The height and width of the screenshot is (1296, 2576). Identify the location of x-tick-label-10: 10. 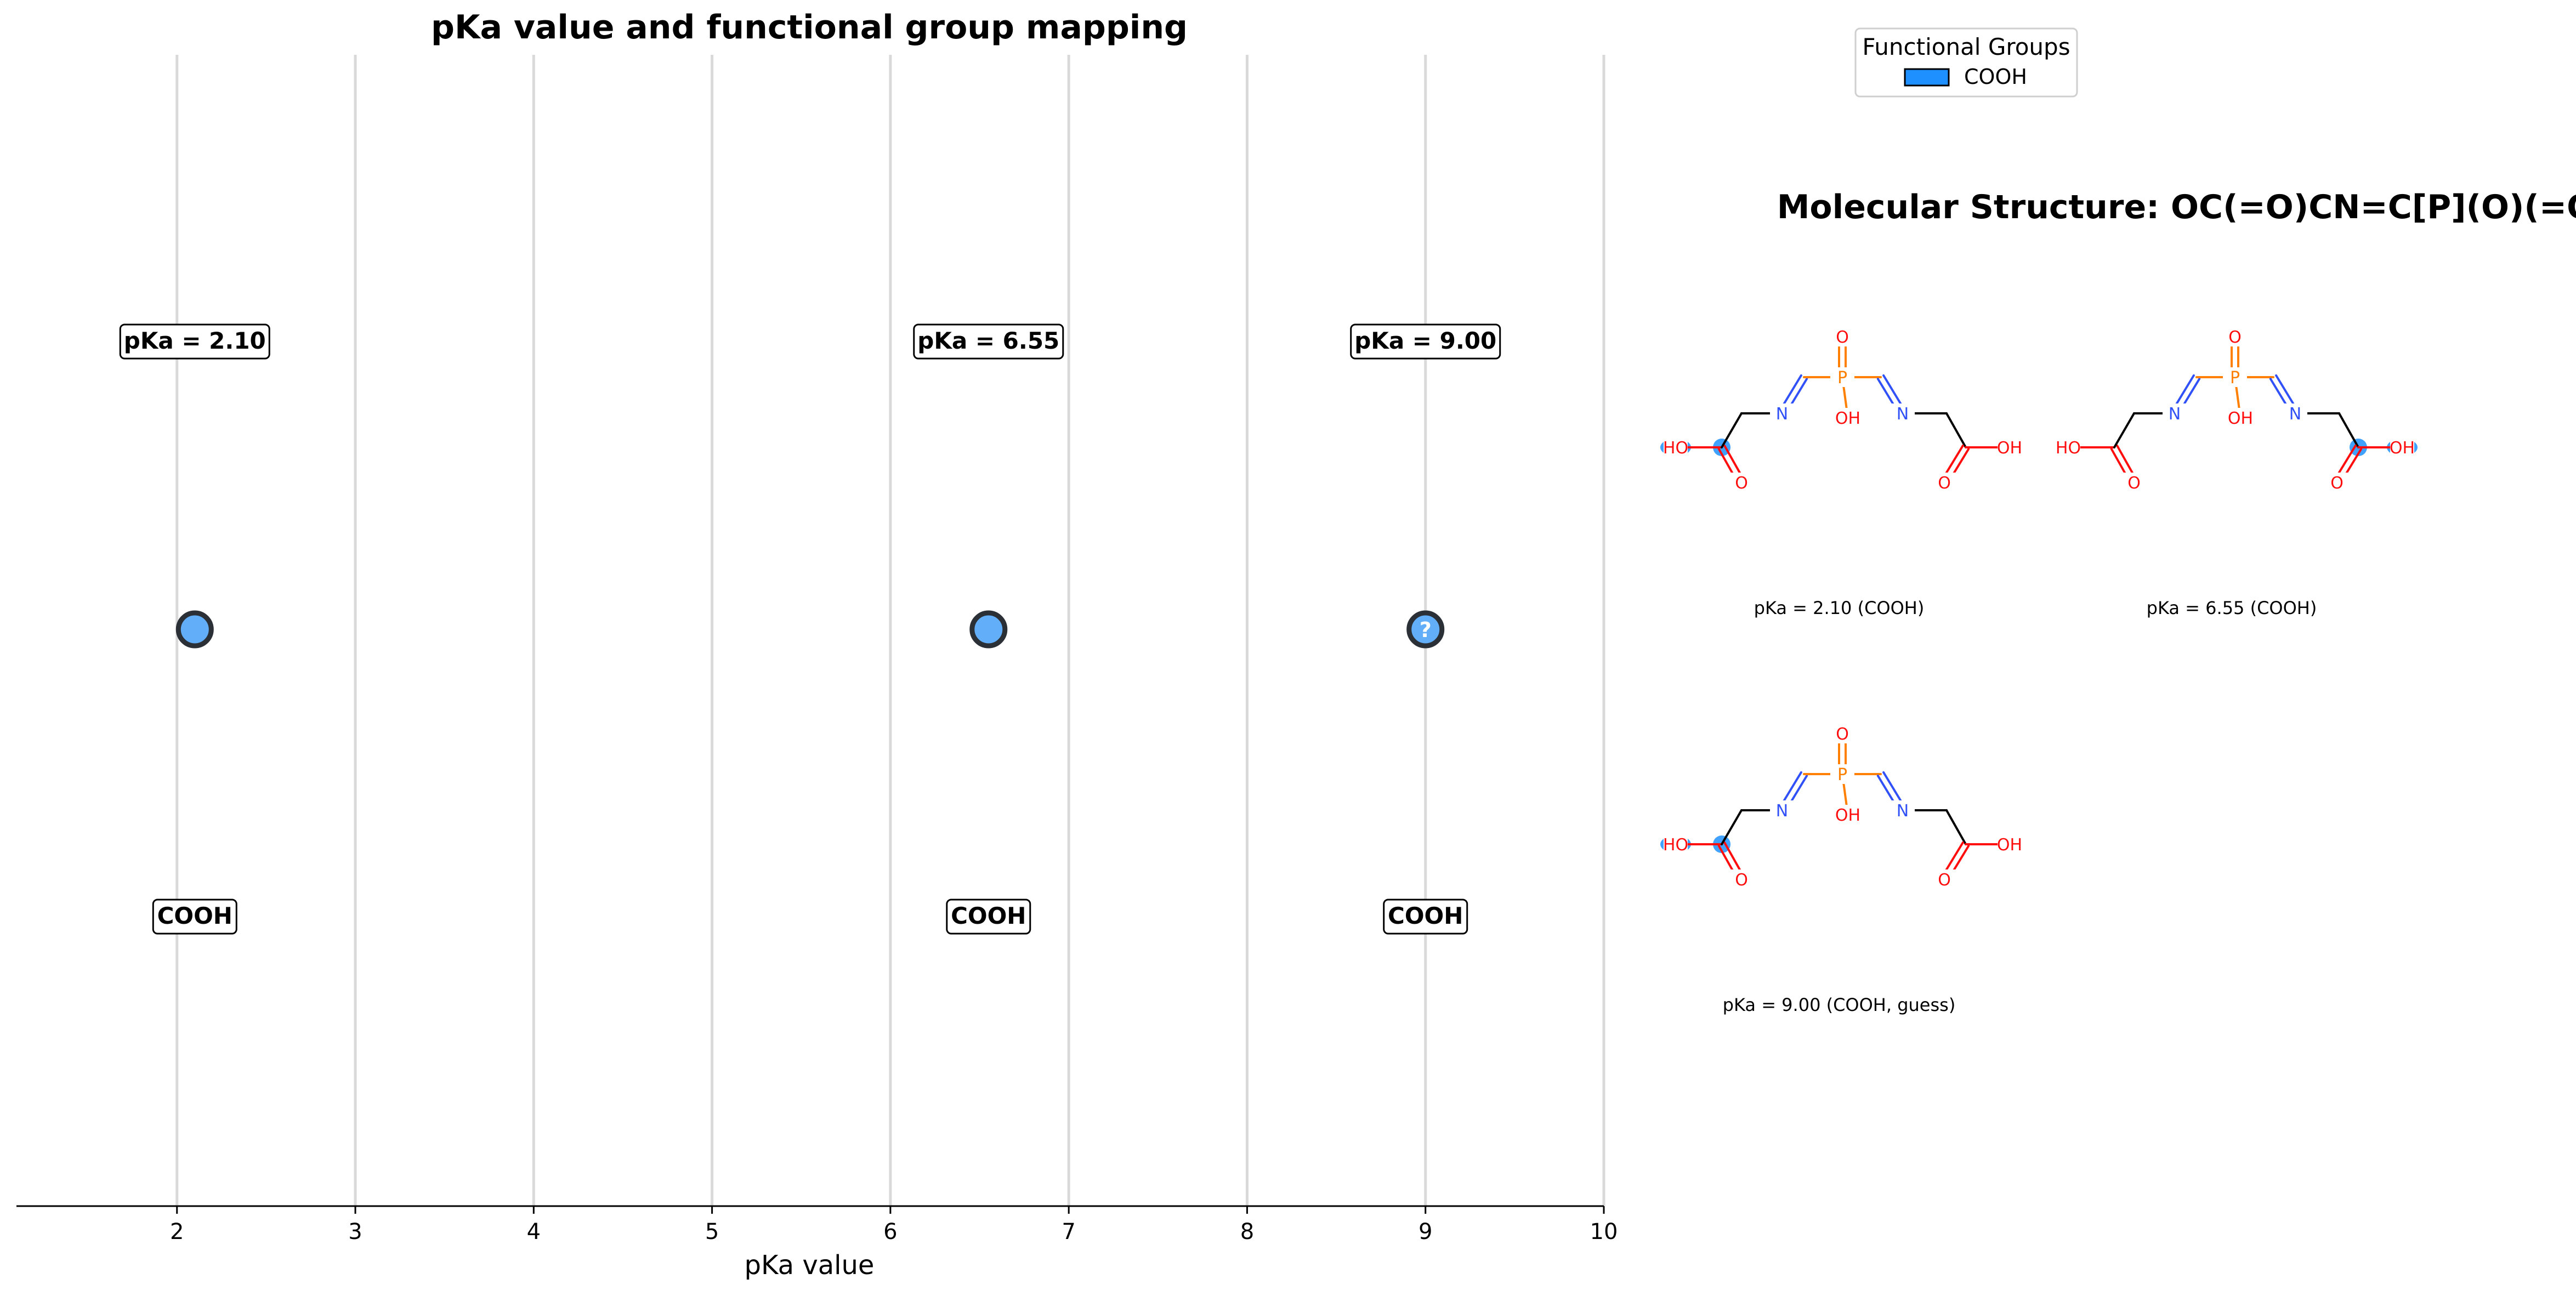
(1604, 1231).